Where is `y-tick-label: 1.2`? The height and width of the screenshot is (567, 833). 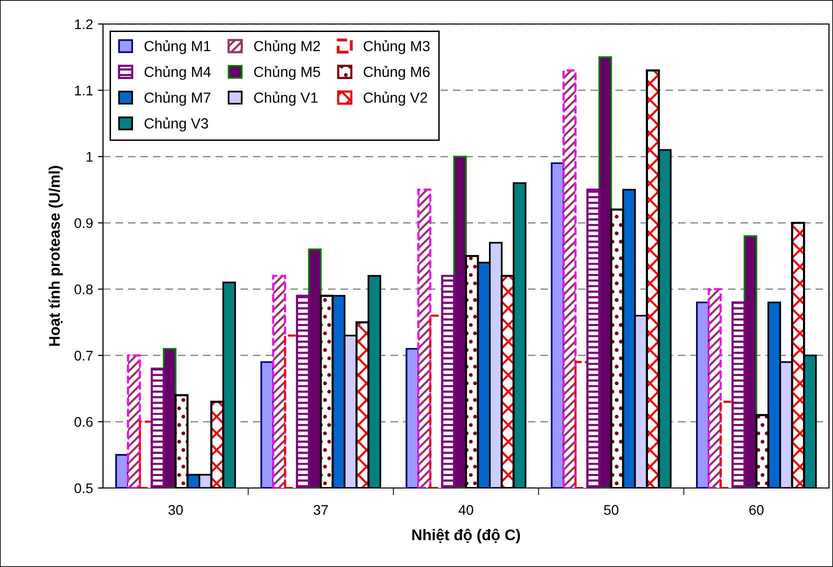
y-tick-label: 1.2 is located at coordinates (84, 24).